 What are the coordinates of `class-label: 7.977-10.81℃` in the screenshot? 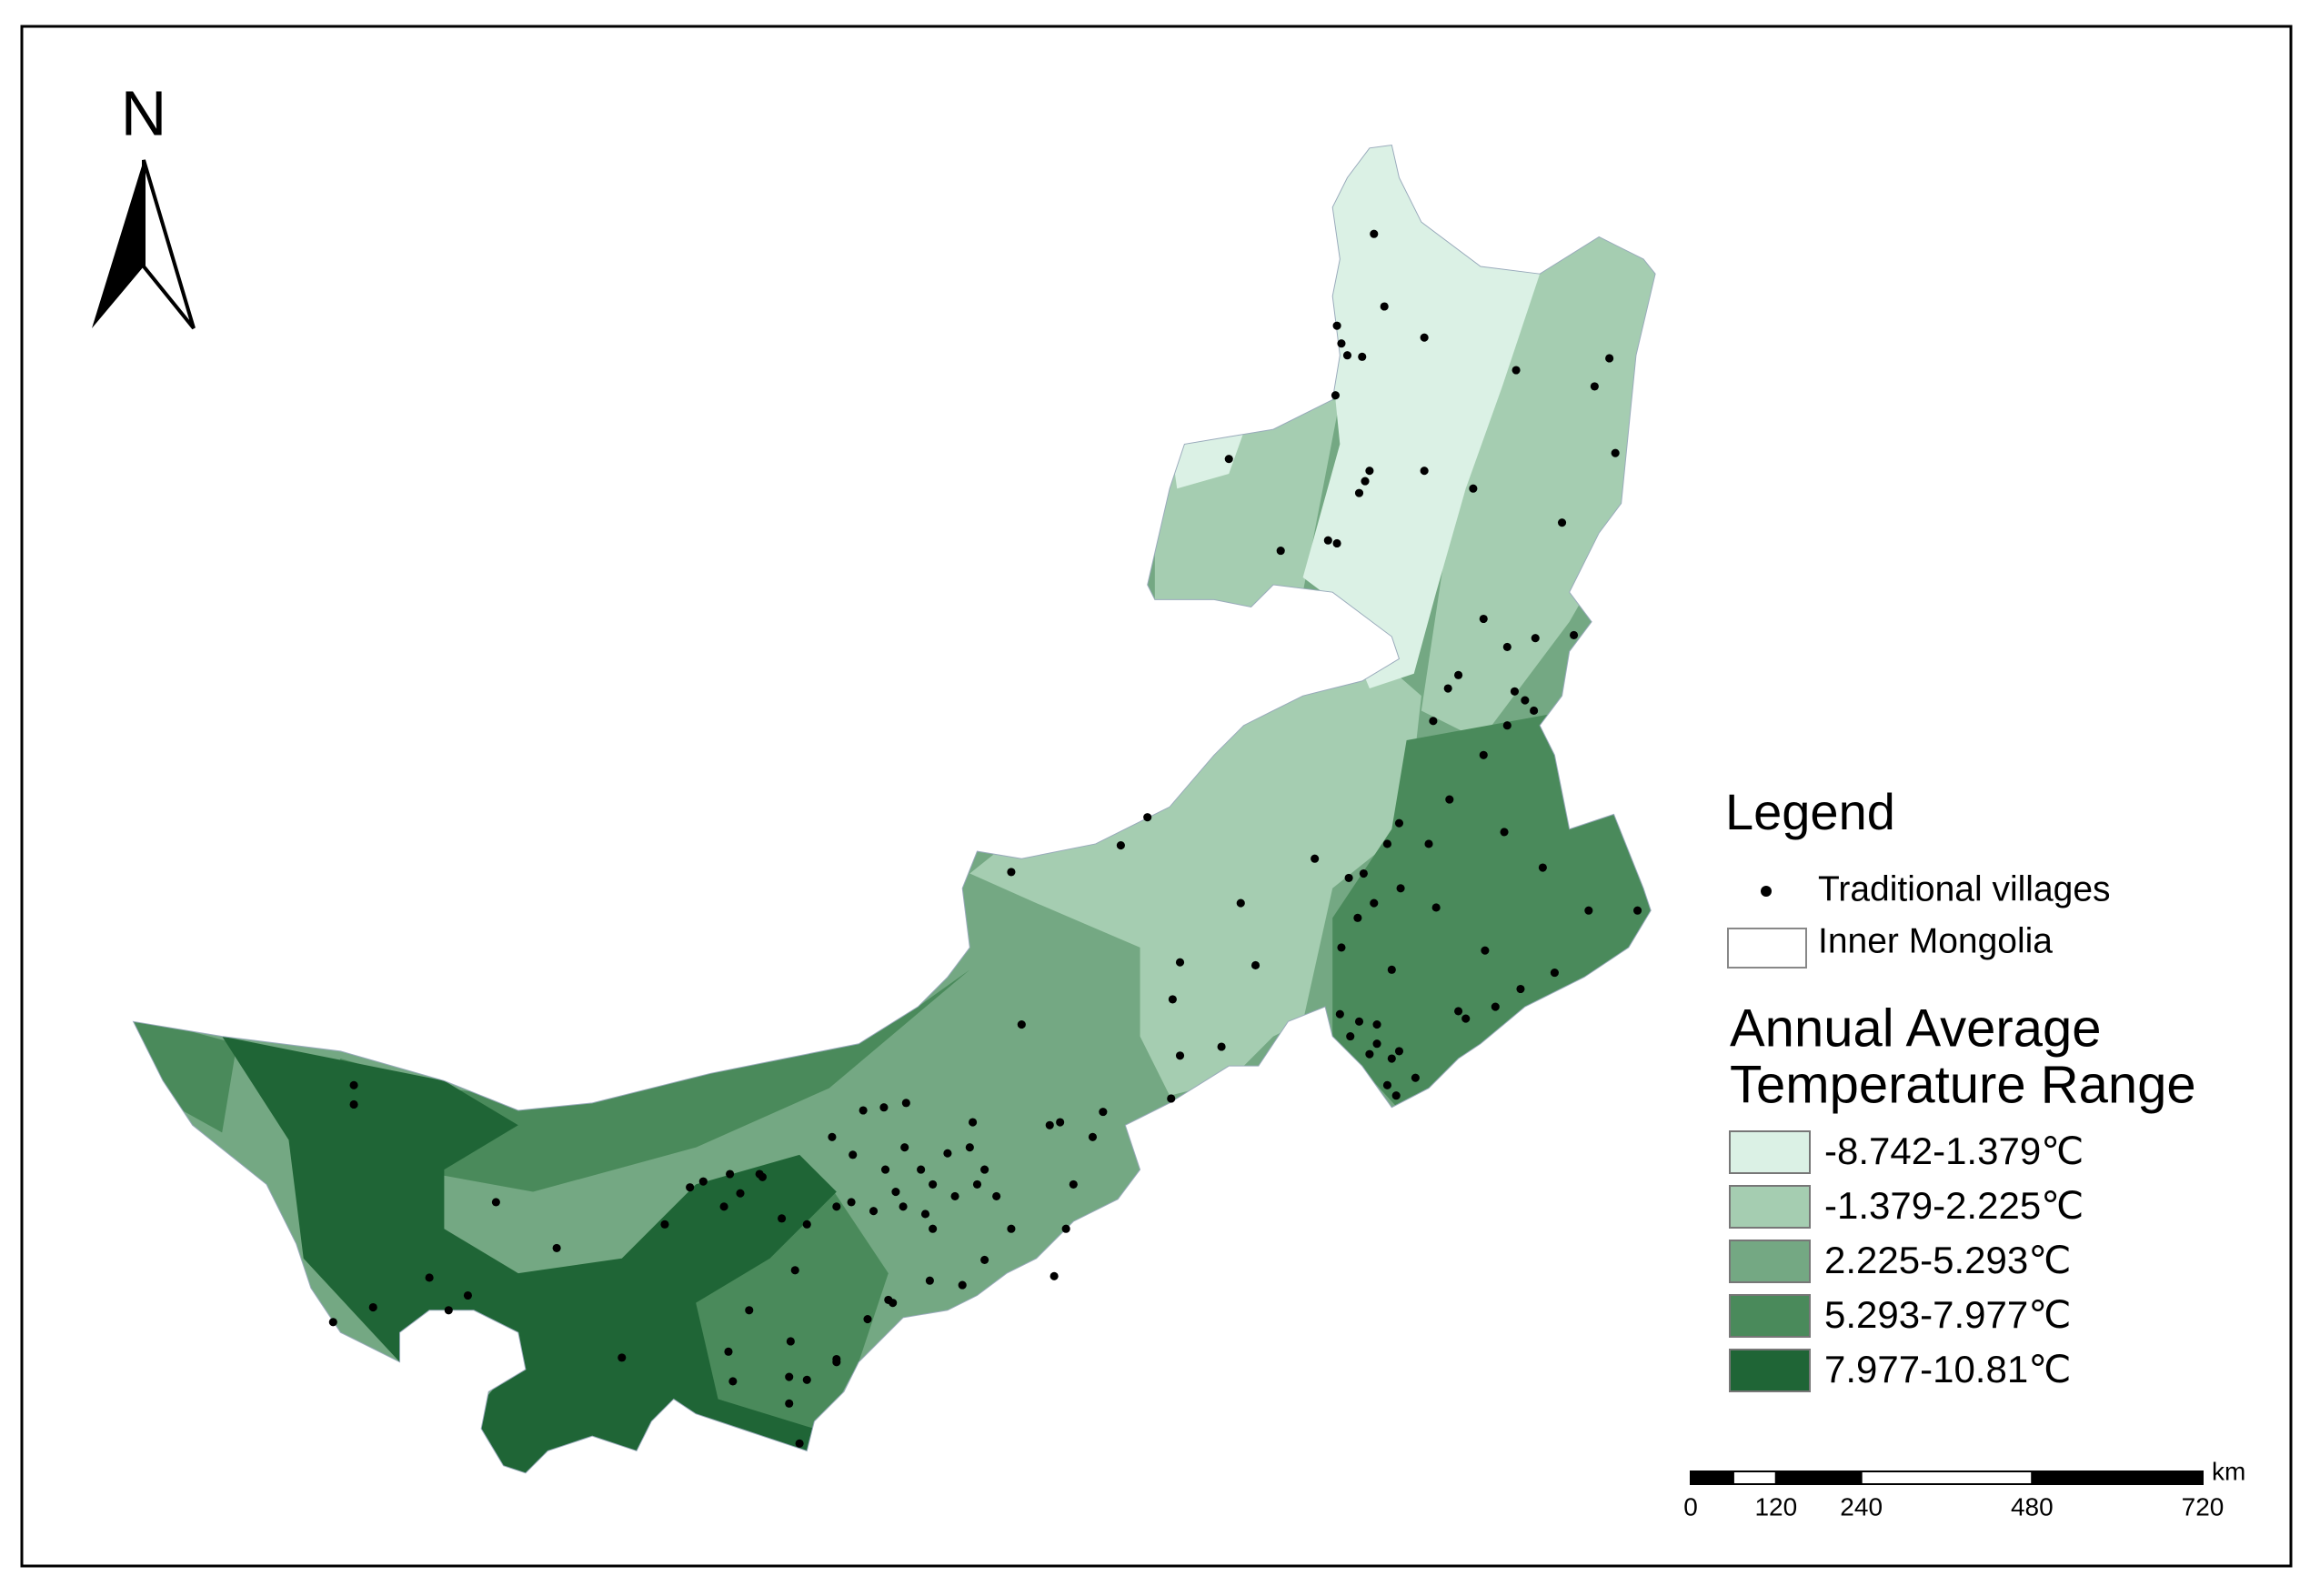 It's located at (1948, 1369).